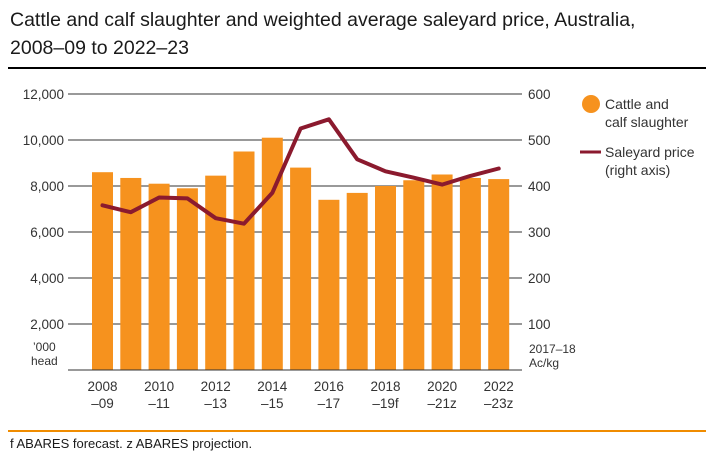  I want to click on legend-line-label-line2: (right axis), so click(637, 170).